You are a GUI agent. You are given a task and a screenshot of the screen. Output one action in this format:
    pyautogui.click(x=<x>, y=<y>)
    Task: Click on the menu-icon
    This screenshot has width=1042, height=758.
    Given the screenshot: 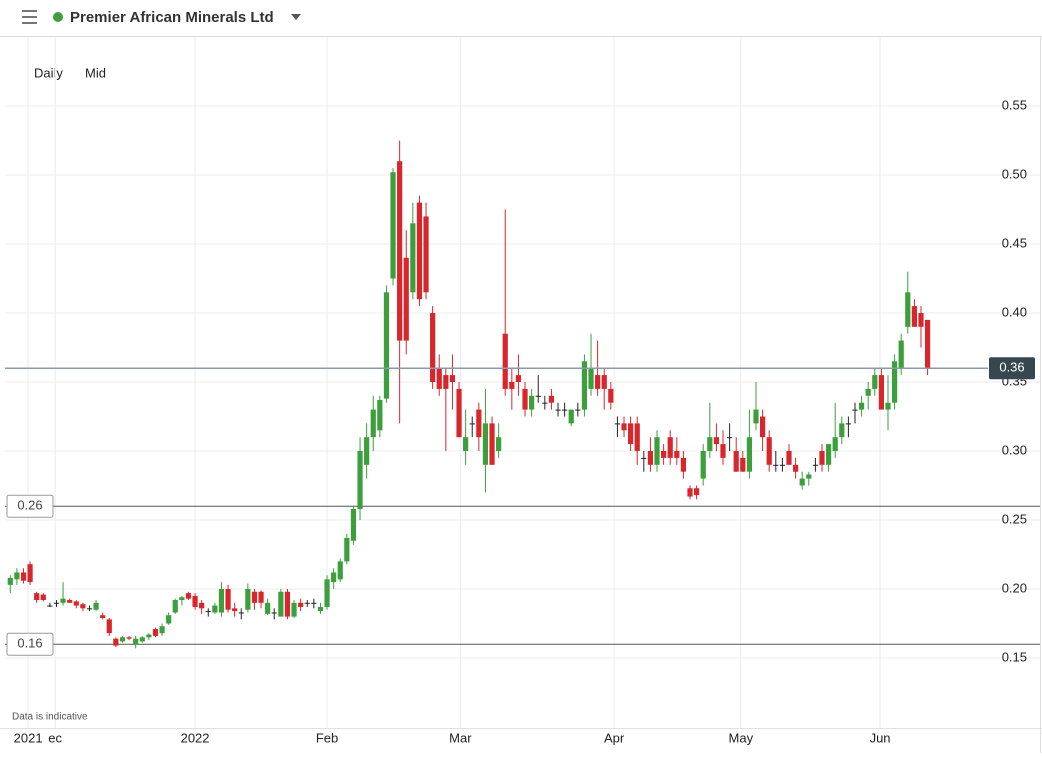 What is the action you would take?
    pyautogui.click(x=29, y=17)
    